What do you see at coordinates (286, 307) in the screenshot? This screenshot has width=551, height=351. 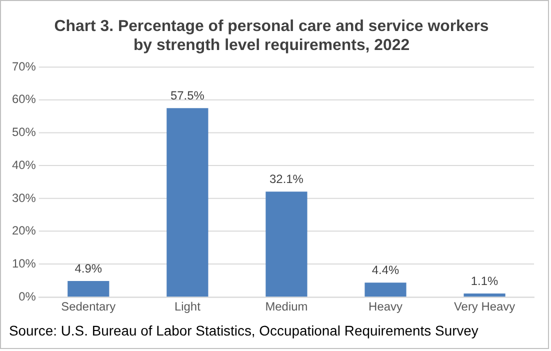 I see `x-tick-label: Medium` at bounding box center [286, 307].